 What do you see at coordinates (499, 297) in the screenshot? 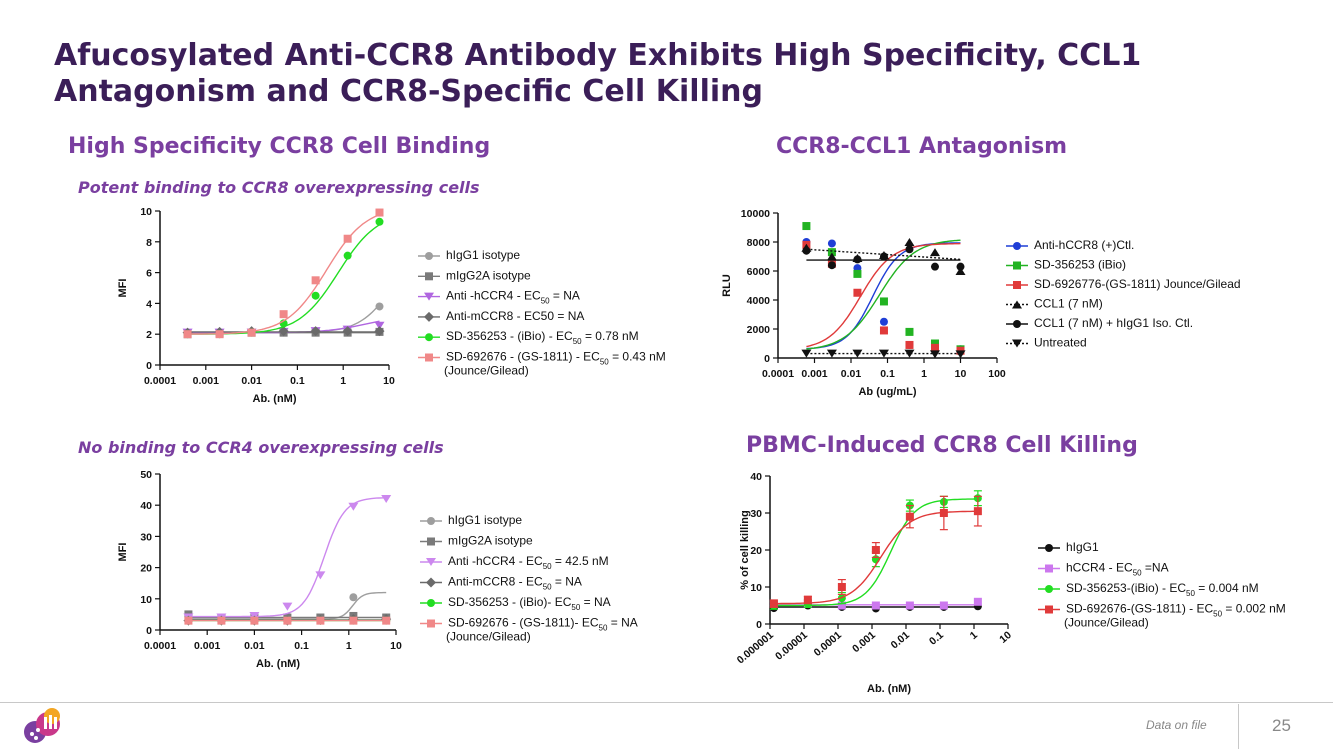
I see `legend-entry-2: Anti -hCCR4 - EC50 = NA` at bounding box center [499, 297].